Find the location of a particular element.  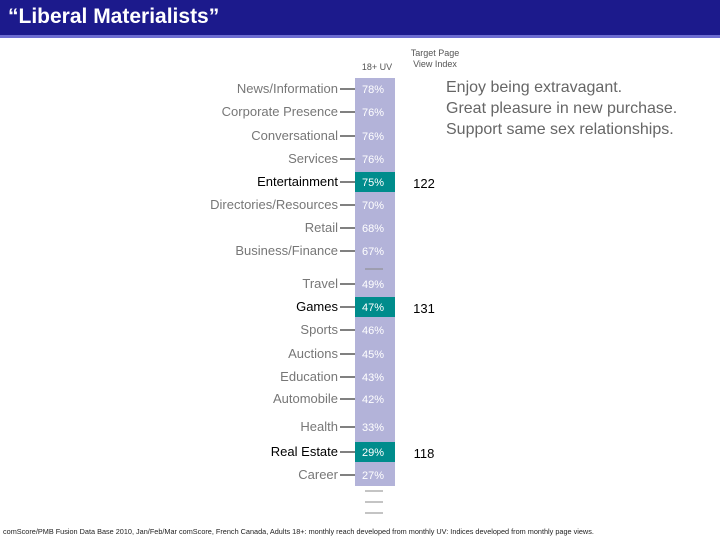

value-label: 49% is located at coordinates (373, 285).